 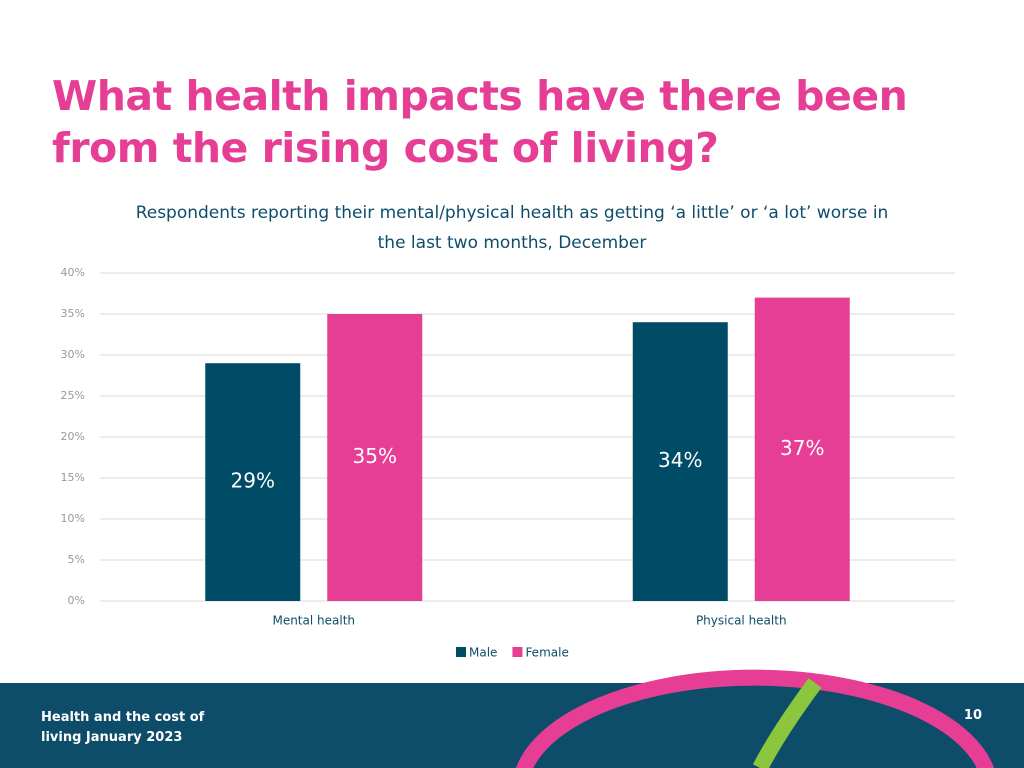 I want to click on y-tick-label: 35%, so click(x=73, y=313).